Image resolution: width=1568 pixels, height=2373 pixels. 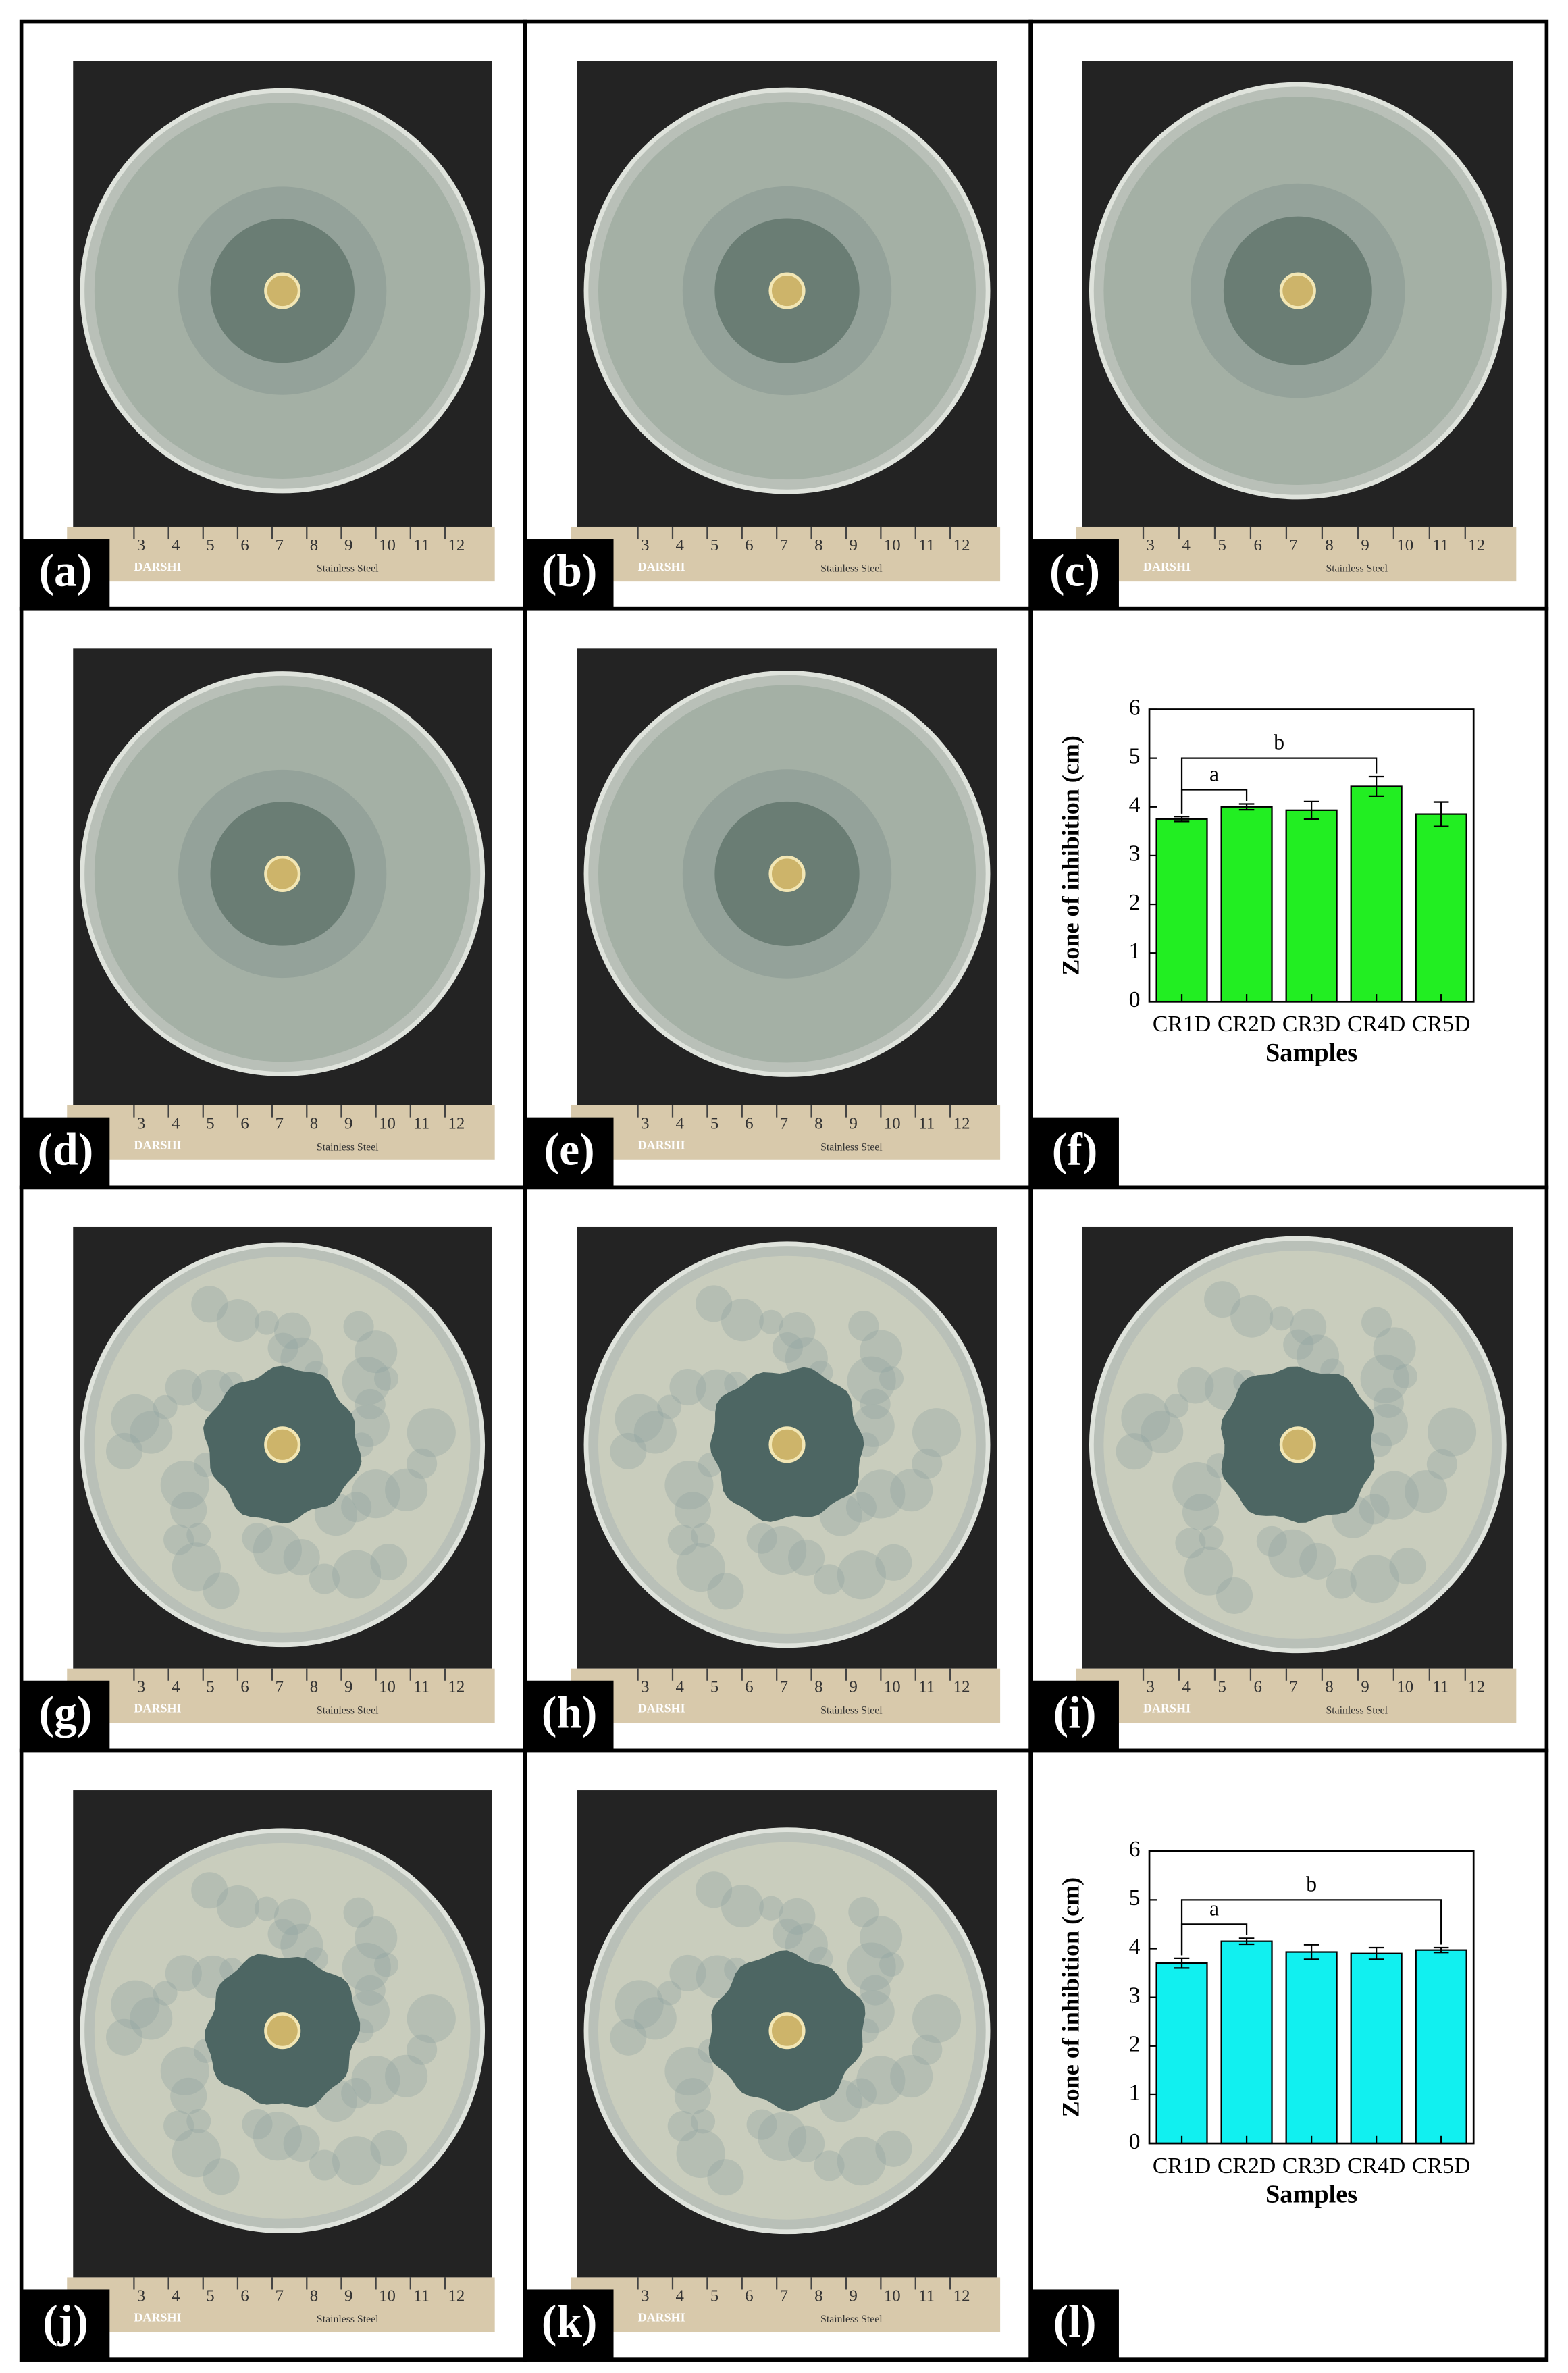 I want to click on panel-label: (b), so click(x=570, y=571).